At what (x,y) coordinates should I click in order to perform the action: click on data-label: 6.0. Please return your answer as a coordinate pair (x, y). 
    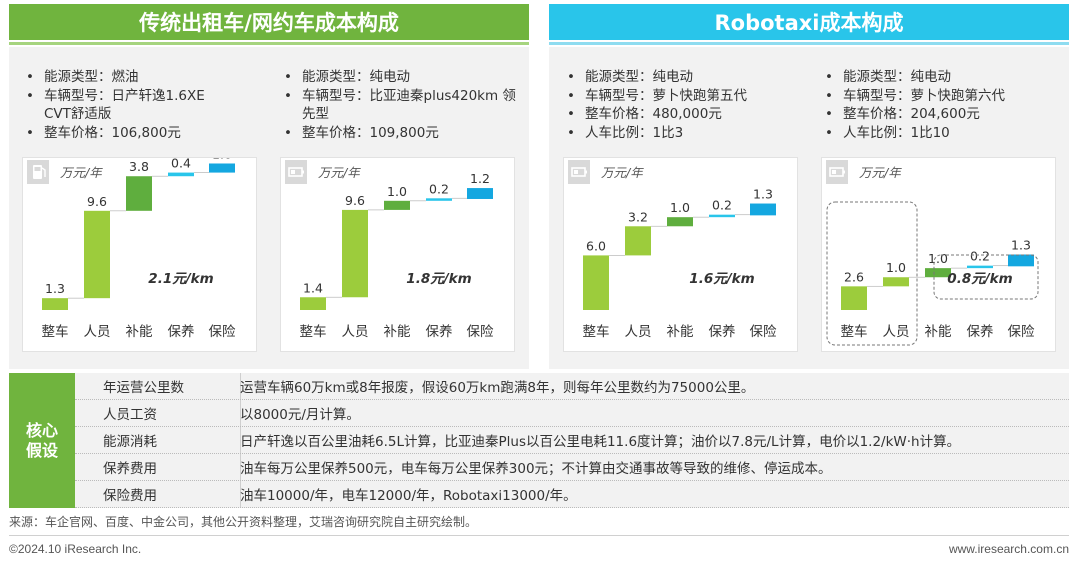
    Looking at the image, I should click on (596, 245).